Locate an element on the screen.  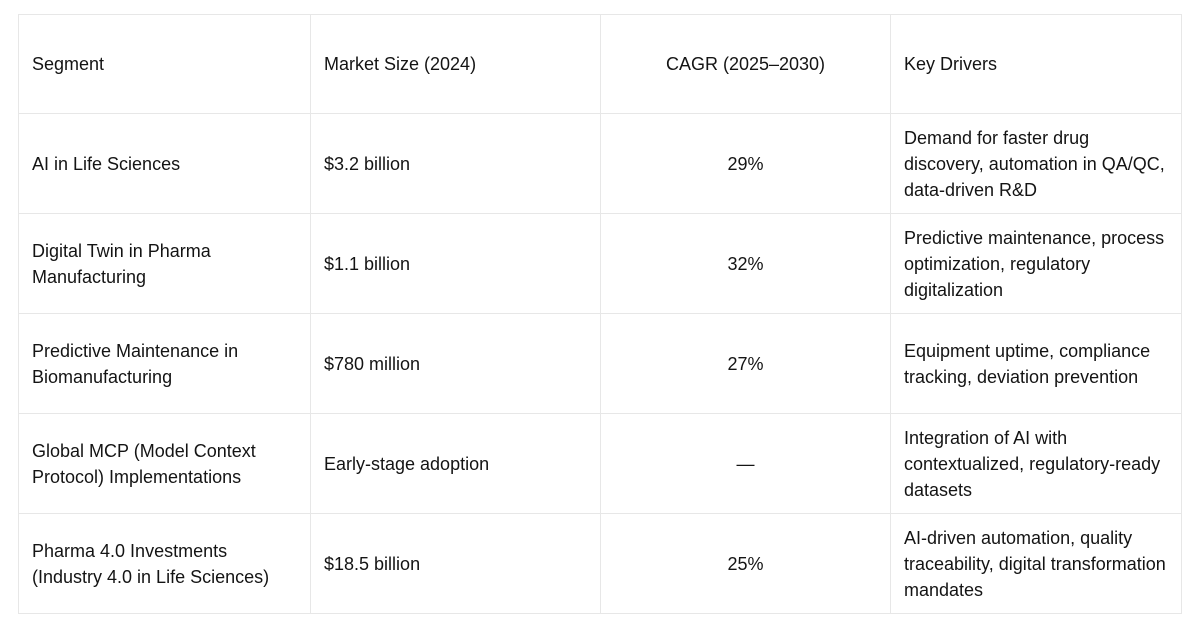
table-cell: $780 million is located at coordinates (455, 363).